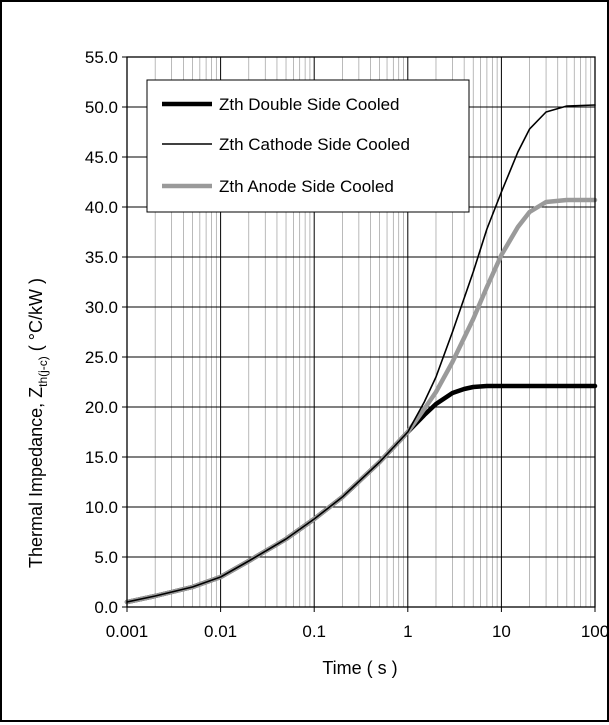 This screenshot has height=725, width=609. I want to click on x-tick-label: 100, so click(594, 631).